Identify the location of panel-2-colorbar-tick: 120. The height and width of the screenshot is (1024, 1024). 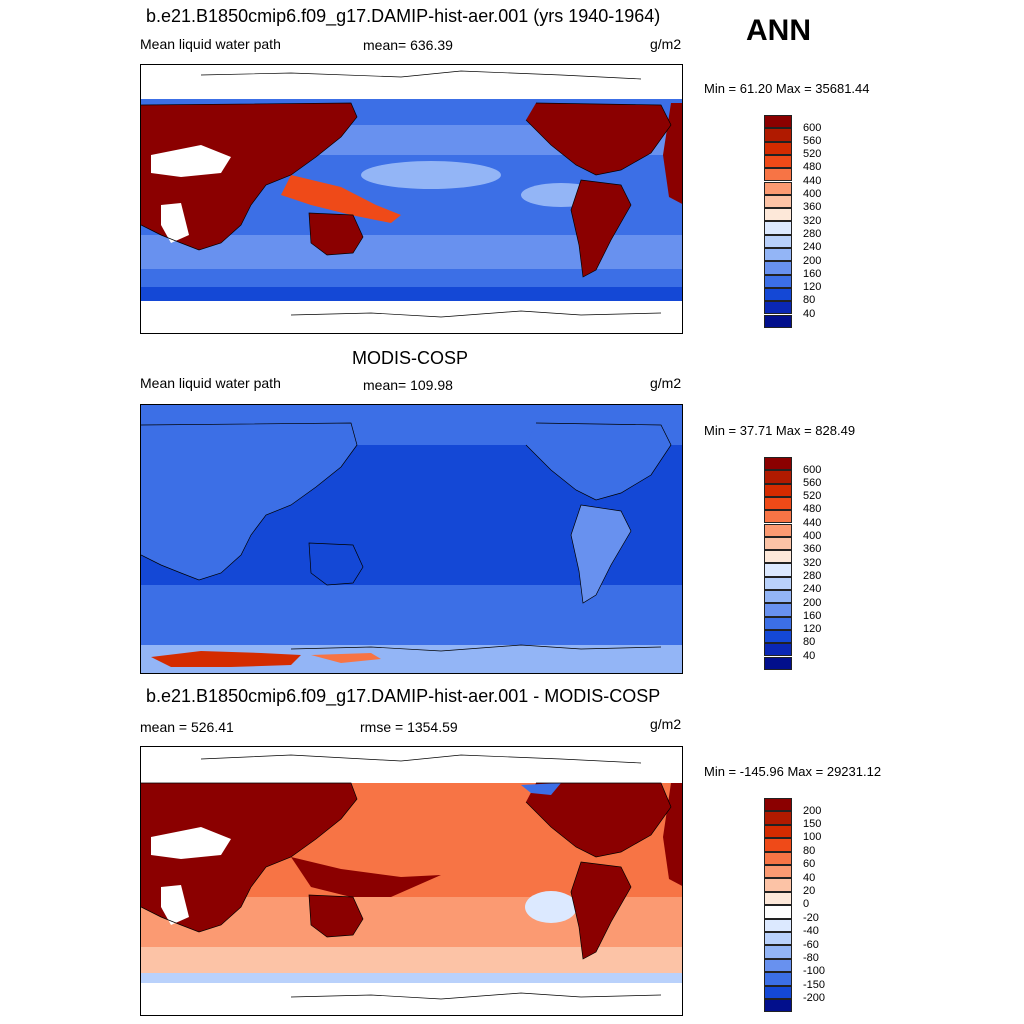
(812, 629).